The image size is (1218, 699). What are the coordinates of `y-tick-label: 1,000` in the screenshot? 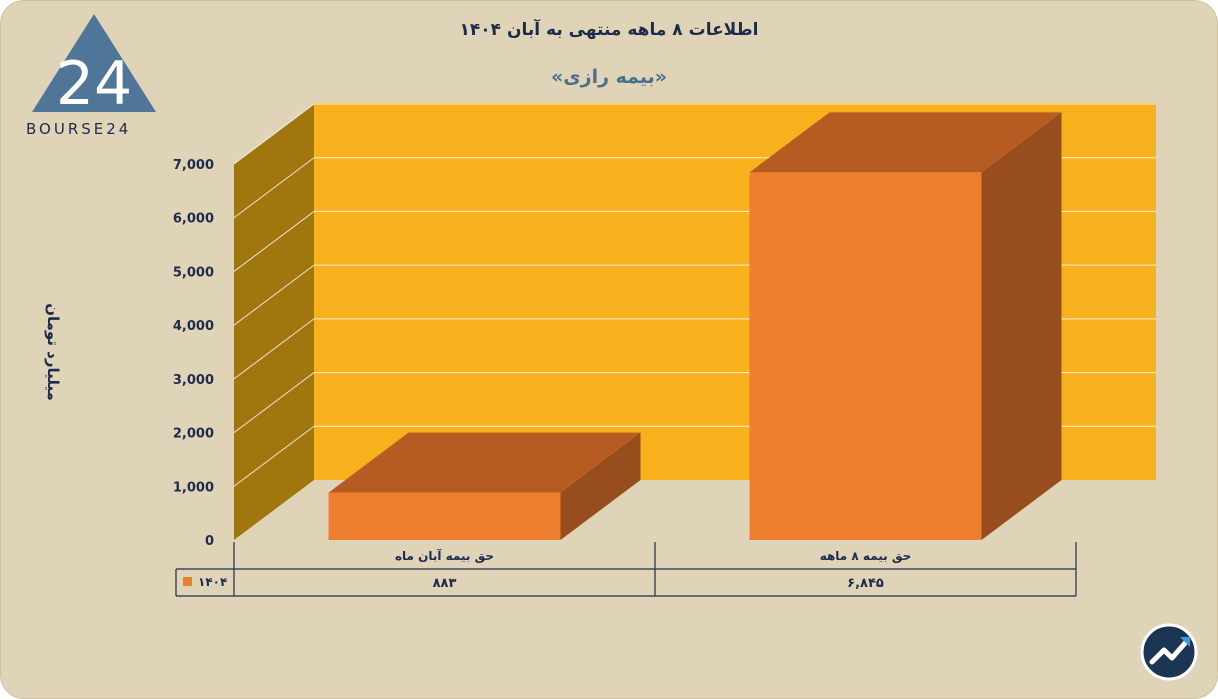 It's located at (193, 487).